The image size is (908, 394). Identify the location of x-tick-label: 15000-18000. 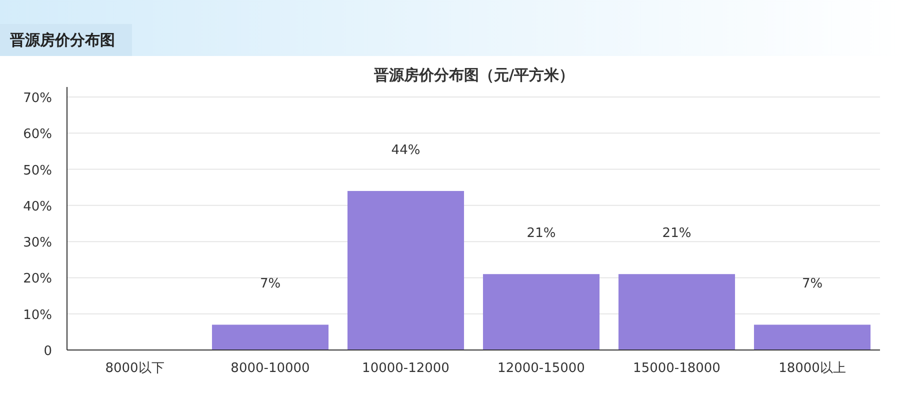
(676, 368).